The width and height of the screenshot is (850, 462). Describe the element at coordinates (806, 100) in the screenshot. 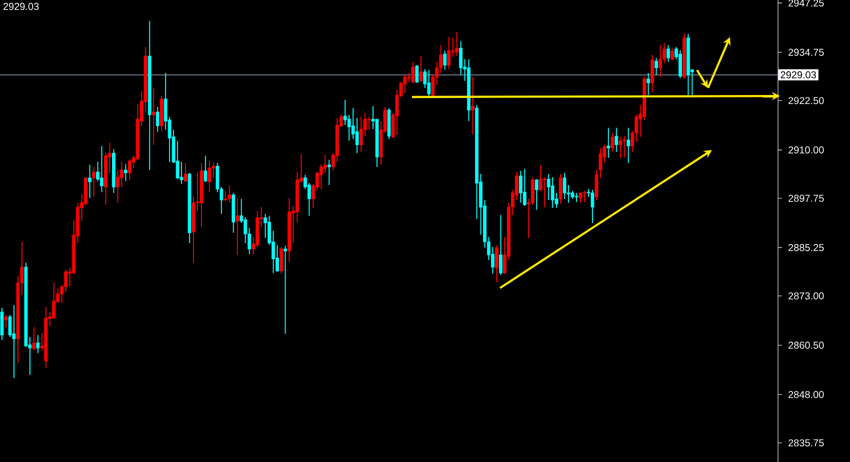

I see `y-tick-label: 2922.50` at that location.